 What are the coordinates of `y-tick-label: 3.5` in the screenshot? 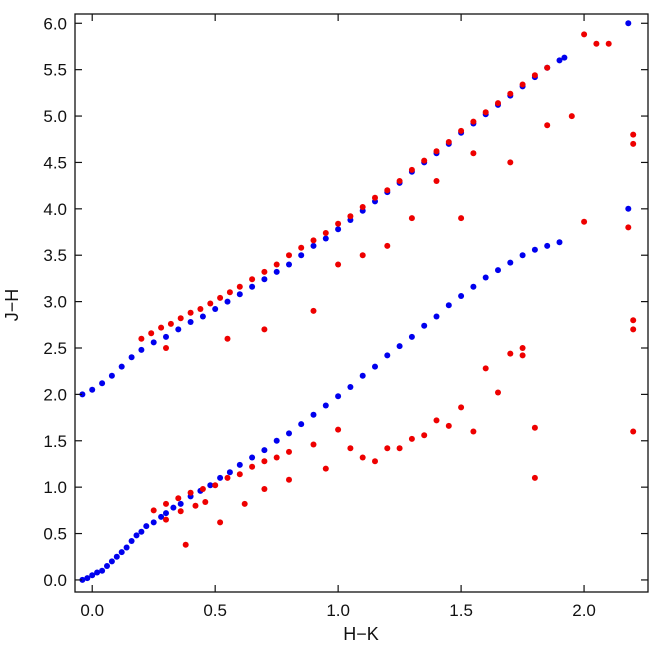 It's located at (55, 255).